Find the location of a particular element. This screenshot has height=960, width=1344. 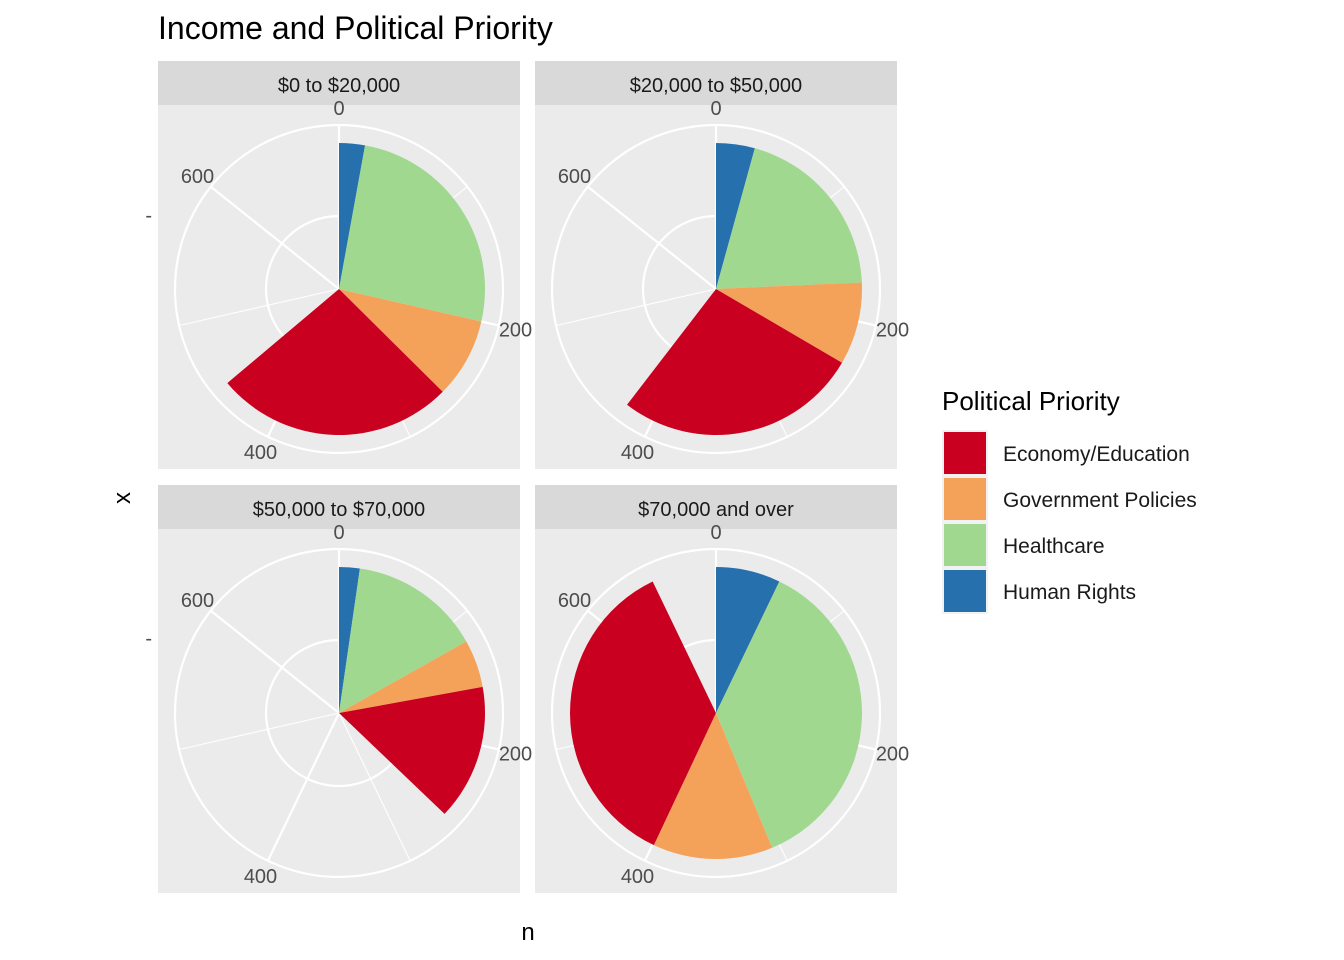

x-axis-title: n is located at coordinates (527, 932).